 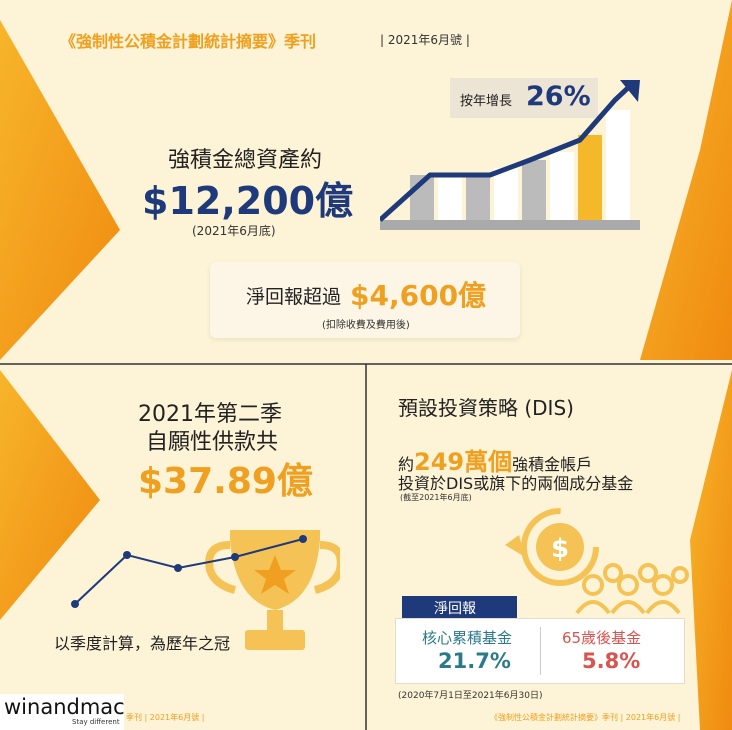 I want to click on header-title: 《強制性公積金計劃統計摘要》季刊, so click(x=188, y=41).